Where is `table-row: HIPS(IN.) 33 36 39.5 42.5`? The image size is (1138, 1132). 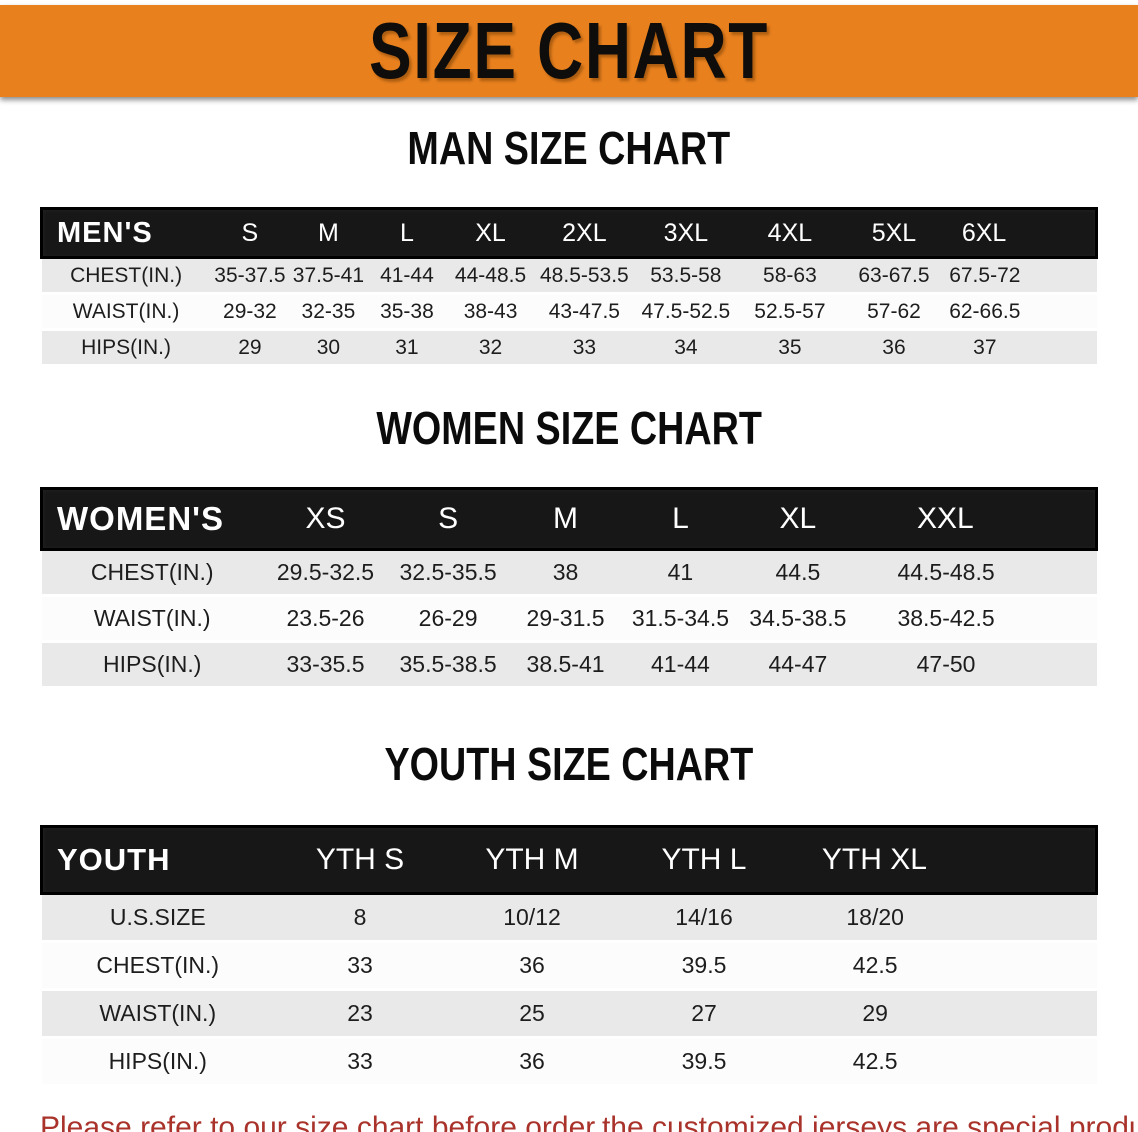
table-row: HIPS(IN.) 33 36 39.5 42.5 is located at coordinates (569, 1061).